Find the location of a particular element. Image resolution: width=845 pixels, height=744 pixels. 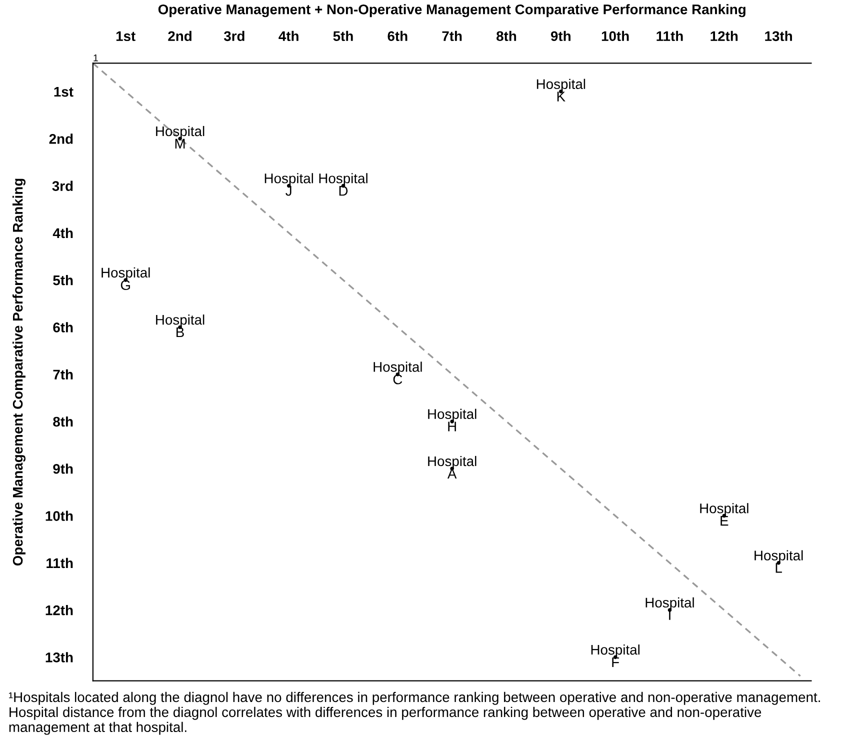

x-tick-label: 12th is located at coordinates (724, 36).